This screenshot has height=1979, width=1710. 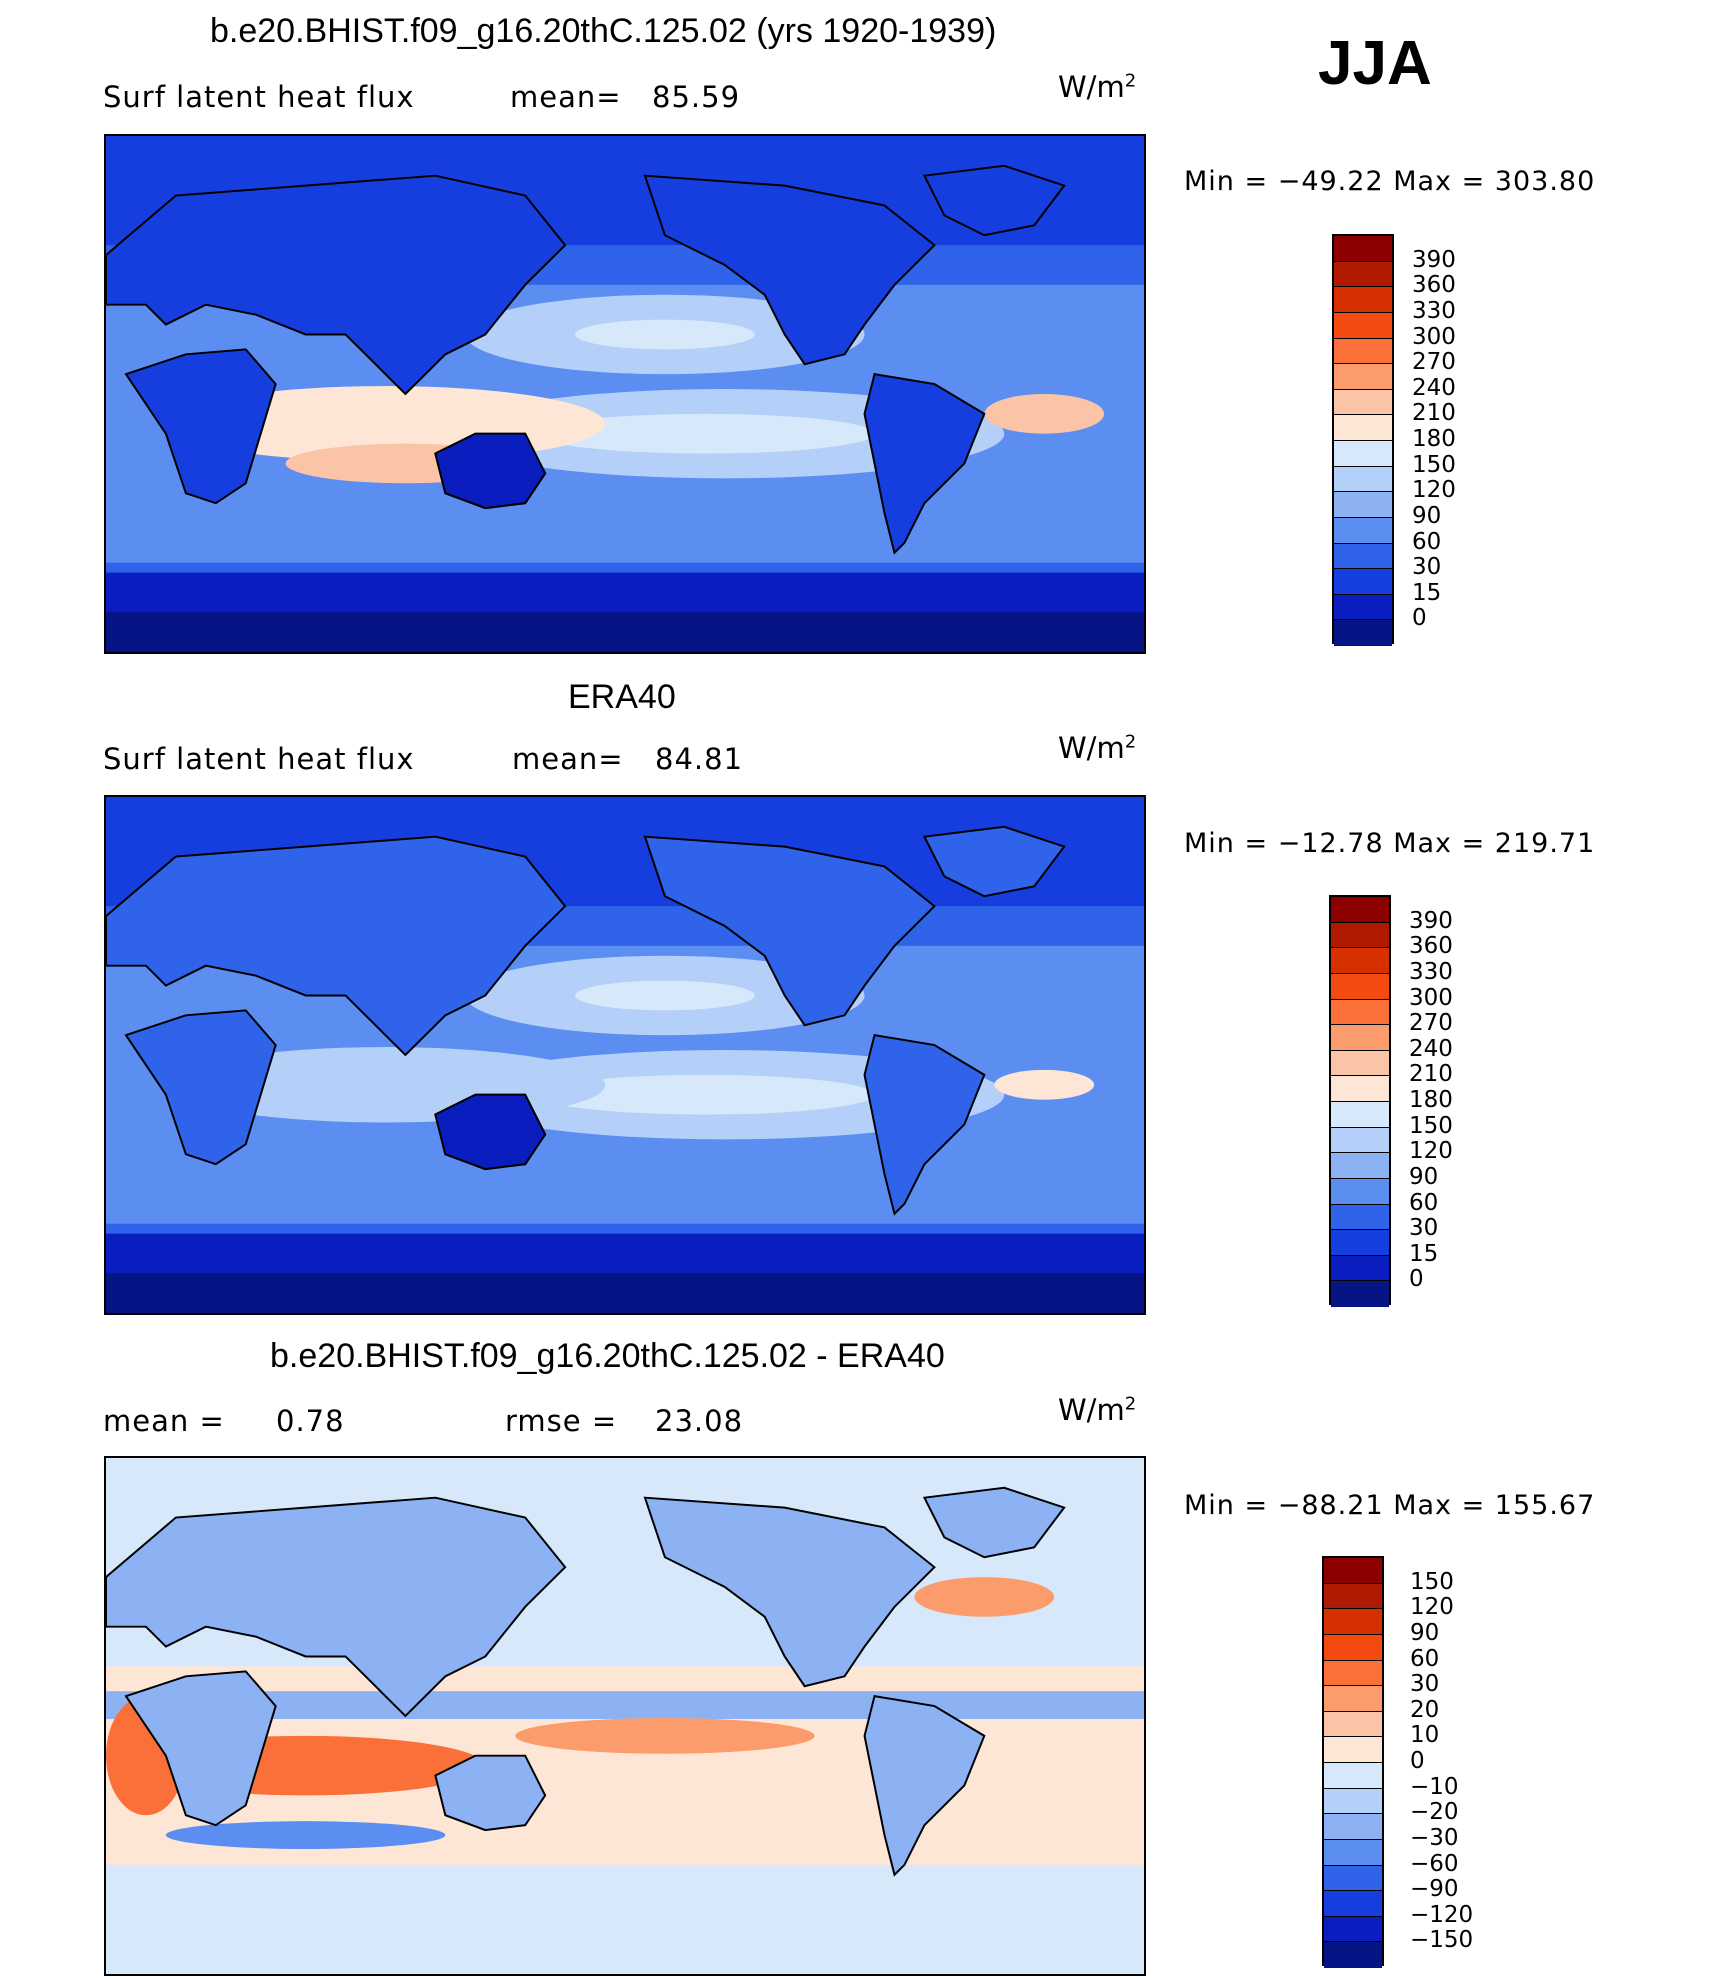 What do you see at coordinates (164, 1421) in the screenshot?
I see `panel-3-mean-label: mean =` at bounding box center [164, 1421].